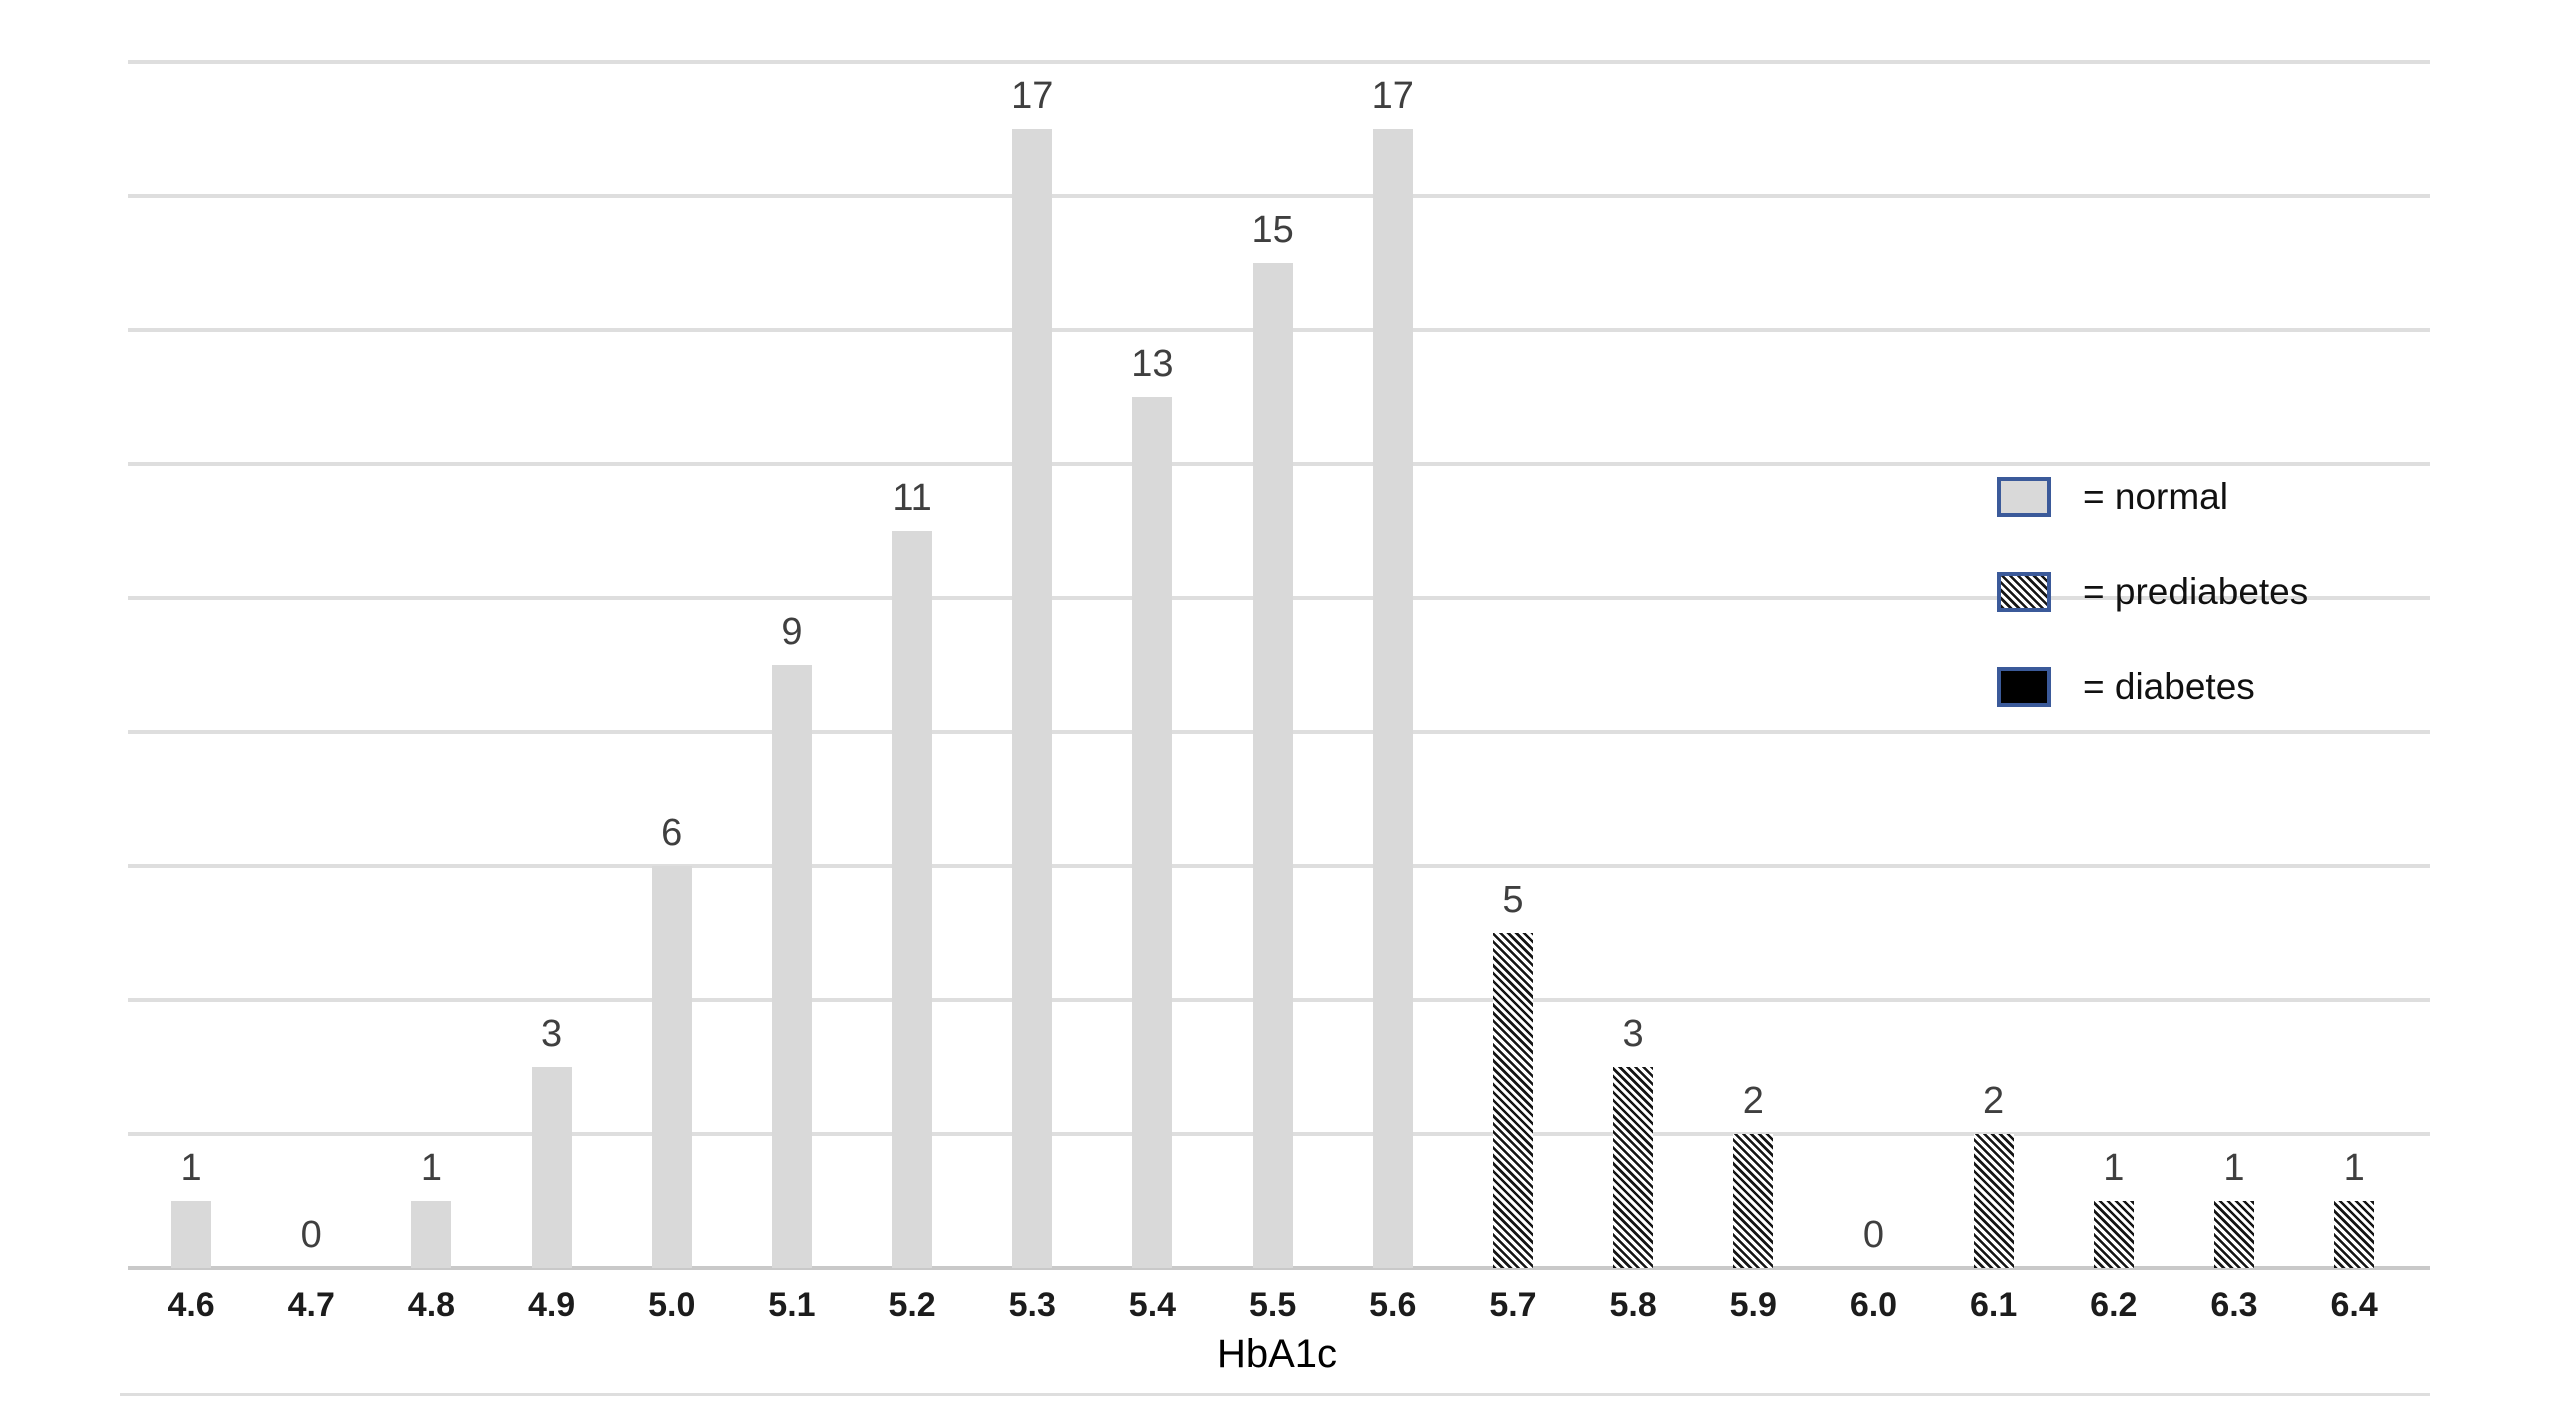  I want to click on x-tick-label-6.3: 6.3, so click(2234, 1305).